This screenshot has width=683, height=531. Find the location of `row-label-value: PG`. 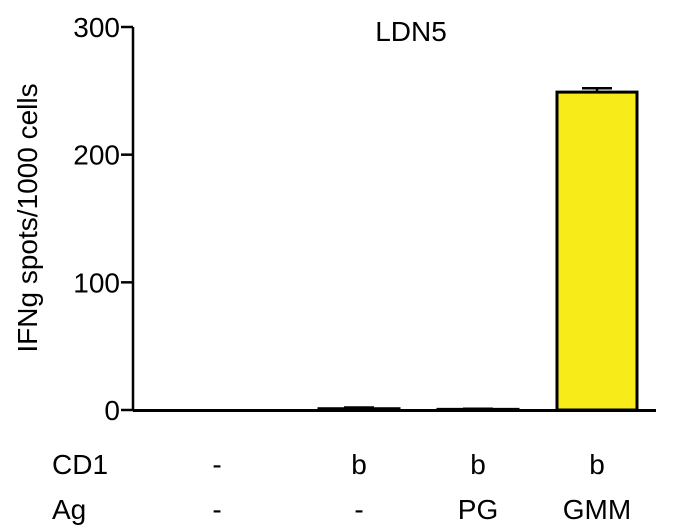

row-label-value: PG is located at coordinates (478, 509).